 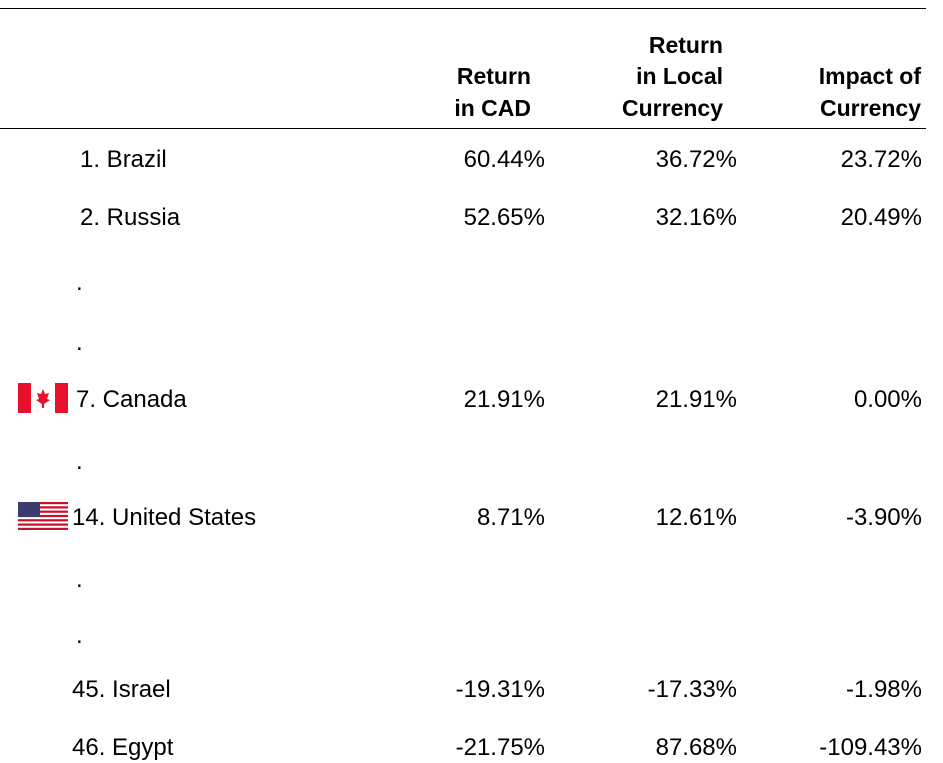 I want to click on cell-value: 12.61%, so click(x=696, y=517).